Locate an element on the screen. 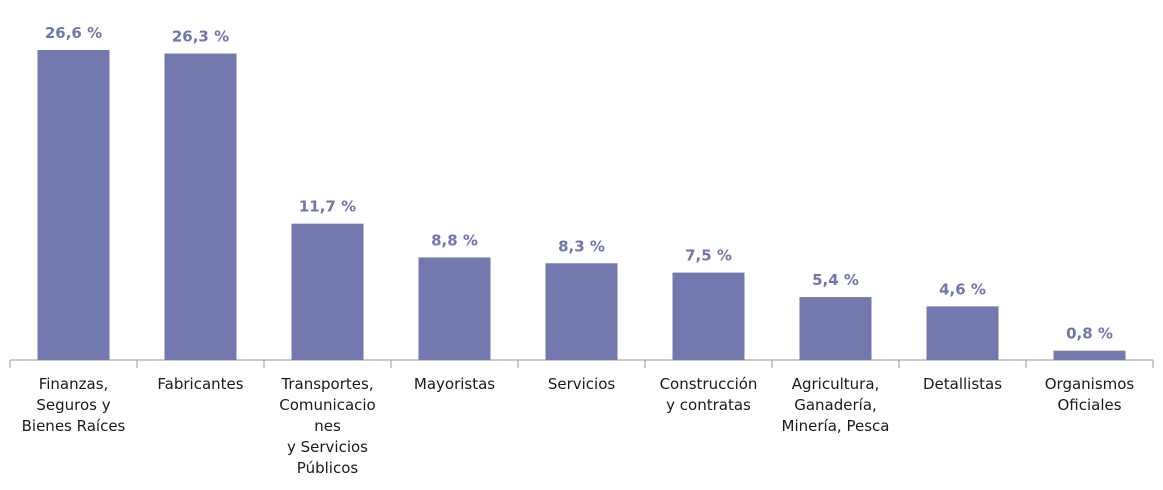  value-label: 7,5 % is located at coordinates (708, 256).